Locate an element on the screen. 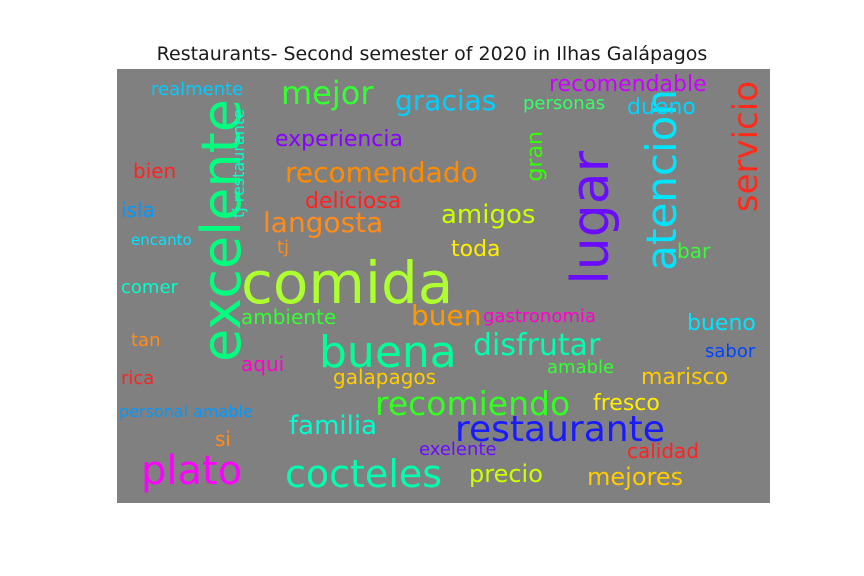  word-mejores: mejores is located at coordinates (635, 477).